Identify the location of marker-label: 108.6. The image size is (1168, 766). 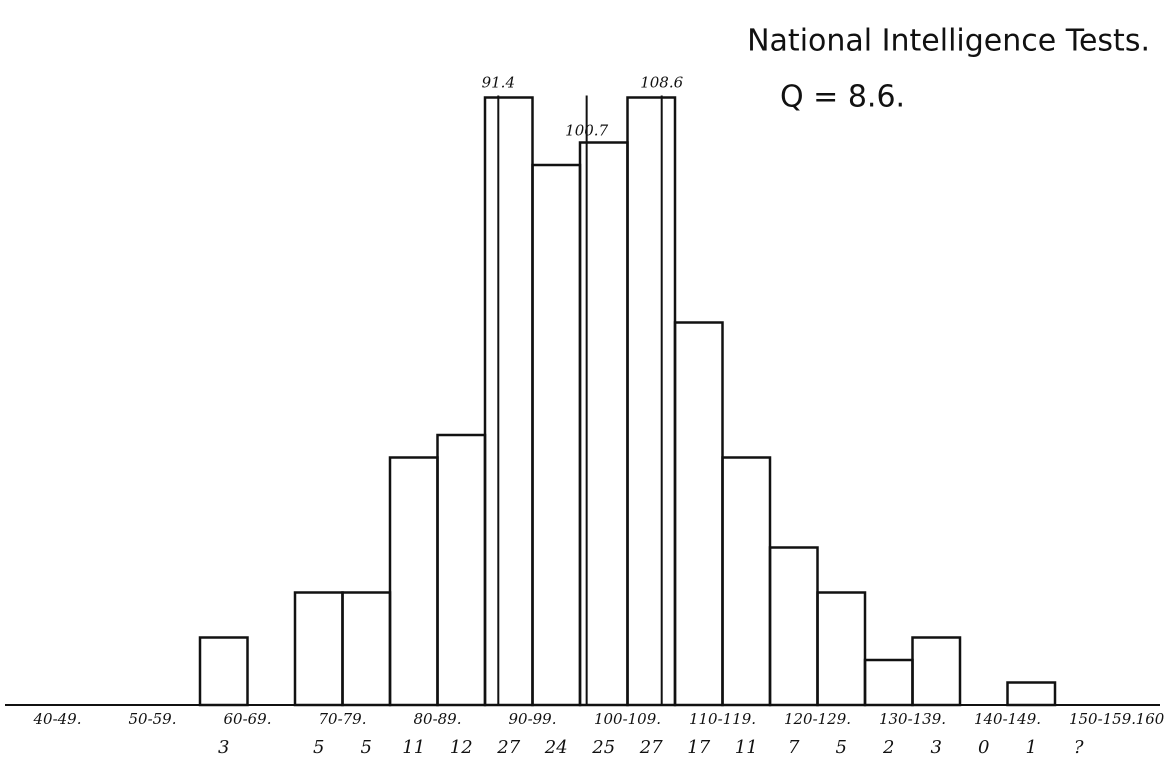
(661, 83).